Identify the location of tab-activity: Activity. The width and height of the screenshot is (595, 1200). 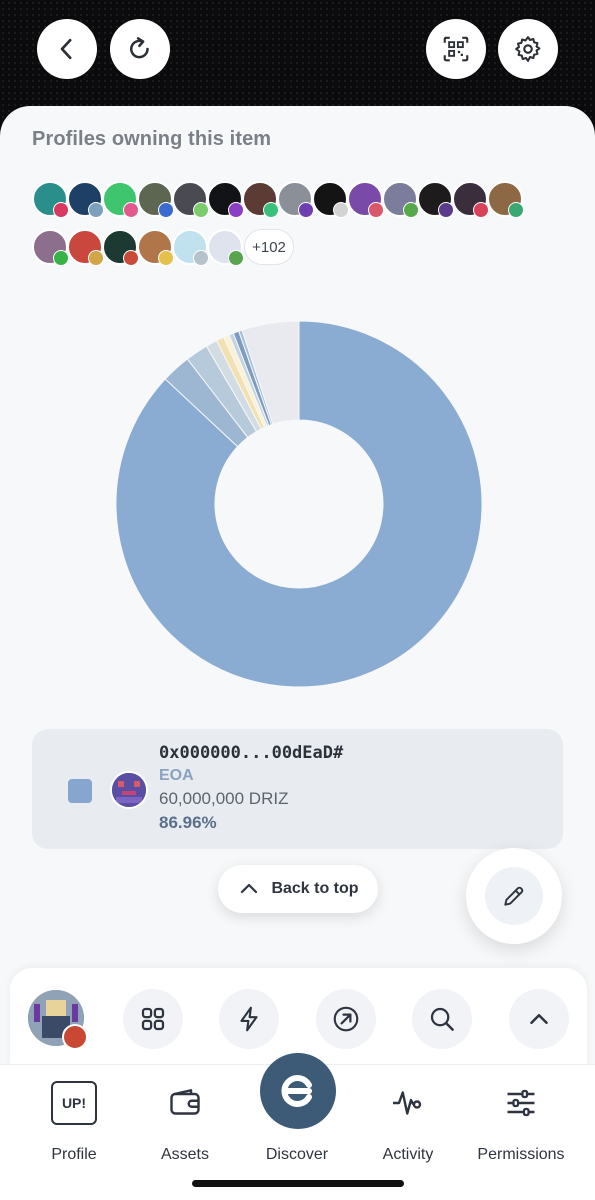
(408, 1121).